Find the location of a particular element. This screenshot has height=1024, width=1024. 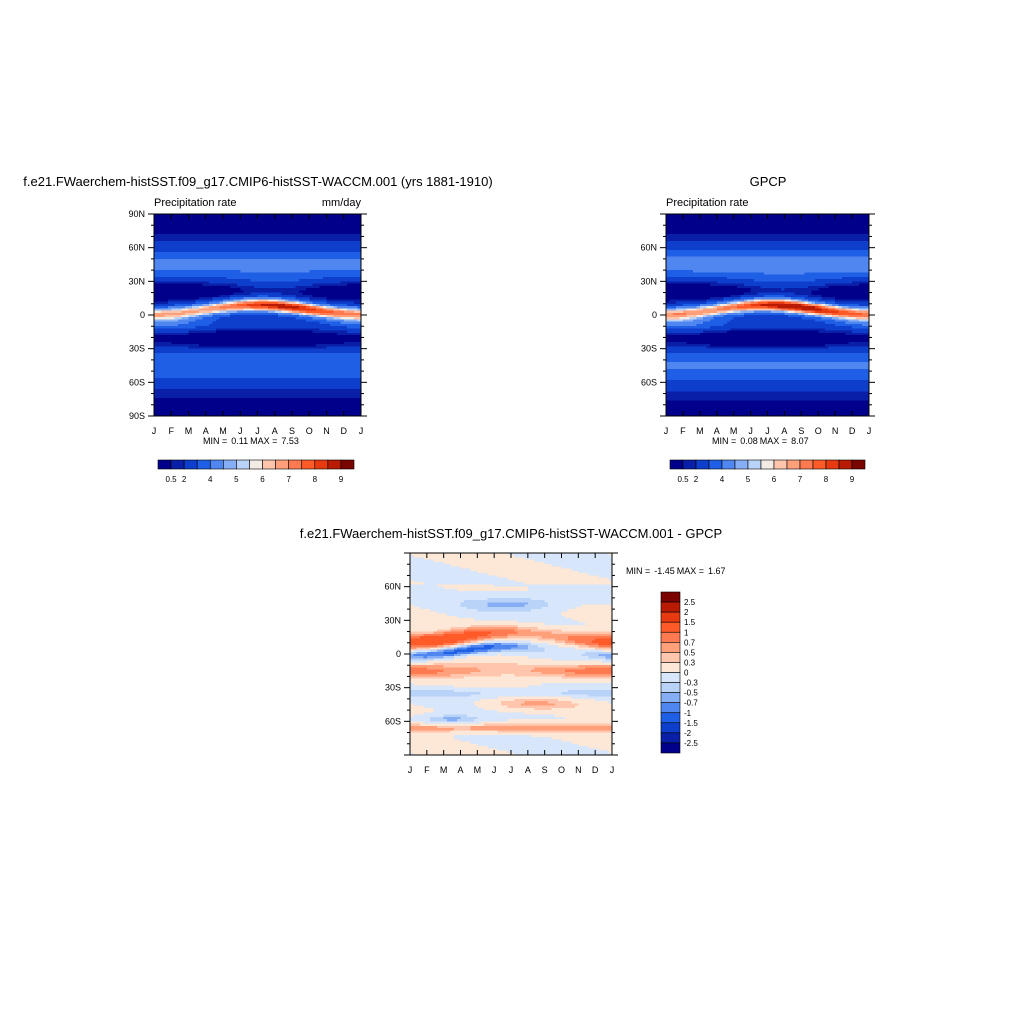

chart-title: GPCP is located at coordinates (768, 181).